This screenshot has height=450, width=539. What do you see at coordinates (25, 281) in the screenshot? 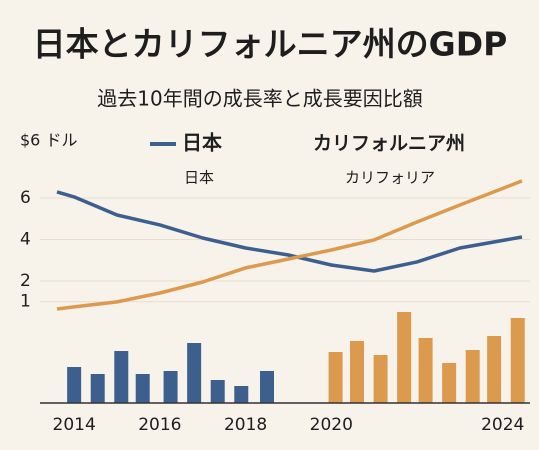
I see `y-tick-label: 2` at bounding box center [25, 281].